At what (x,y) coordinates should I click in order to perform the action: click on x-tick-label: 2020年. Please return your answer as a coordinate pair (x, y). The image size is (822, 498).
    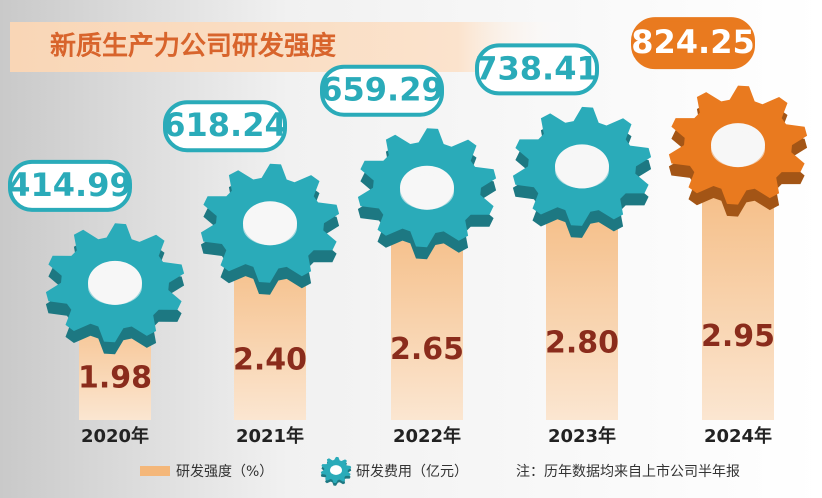
    Looking at the image, I should click on (115, 436).